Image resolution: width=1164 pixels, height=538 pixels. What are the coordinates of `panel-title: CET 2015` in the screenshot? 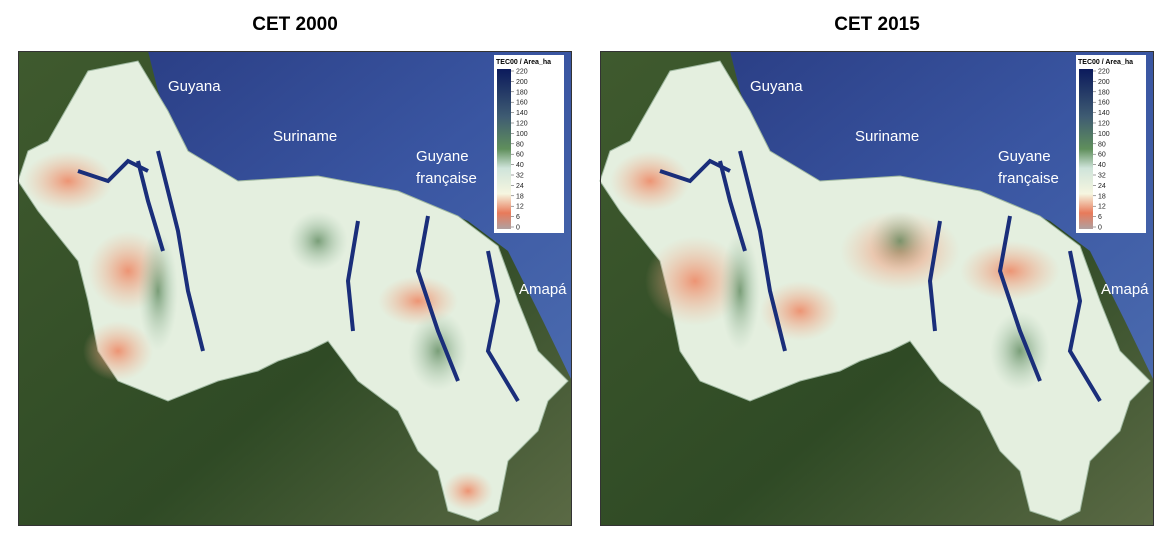 It's located at (877, 24).